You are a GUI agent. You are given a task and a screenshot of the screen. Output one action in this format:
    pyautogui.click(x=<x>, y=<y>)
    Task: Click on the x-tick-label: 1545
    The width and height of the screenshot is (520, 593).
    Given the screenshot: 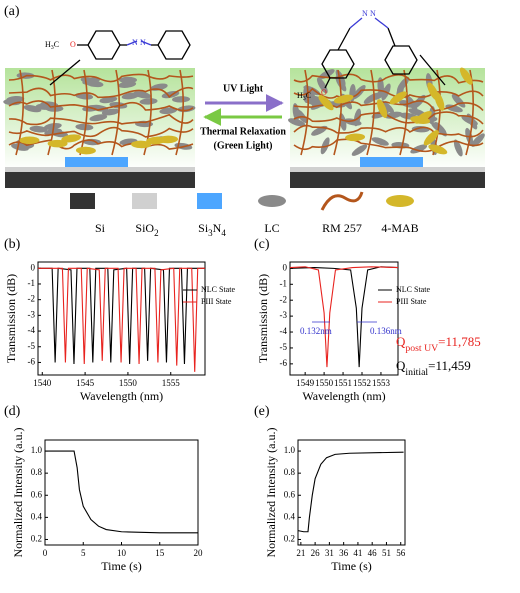 What is the action you would take?
    pyautogui.click(x=85, y=383)
    